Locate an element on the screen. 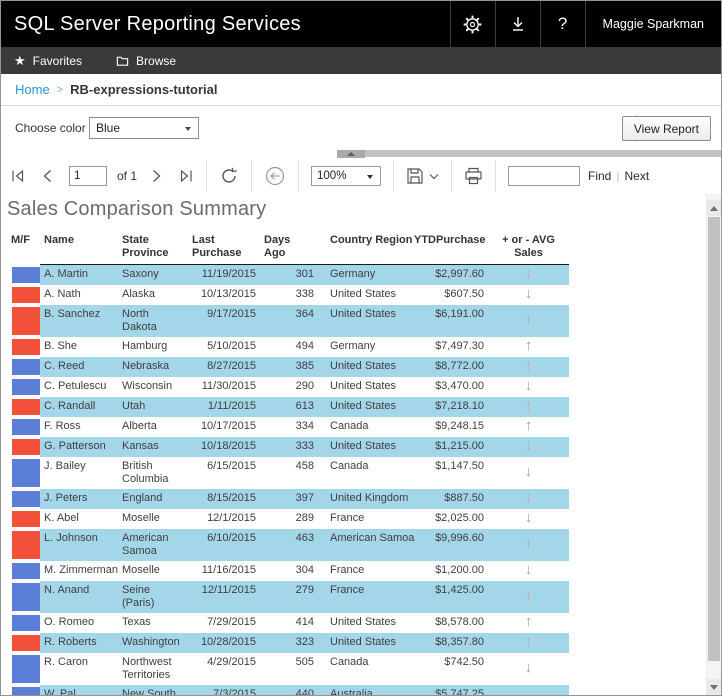  find-next-link: Next is located at coordinates (637, 176).